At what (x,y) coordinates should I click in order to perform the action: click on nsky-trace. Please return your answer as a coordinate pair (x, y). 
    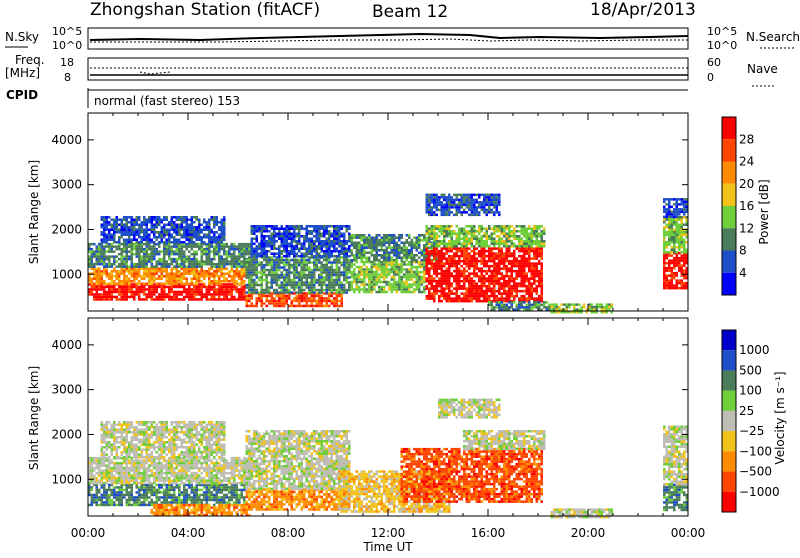
    Looking at the image, I should click on (389, 37).